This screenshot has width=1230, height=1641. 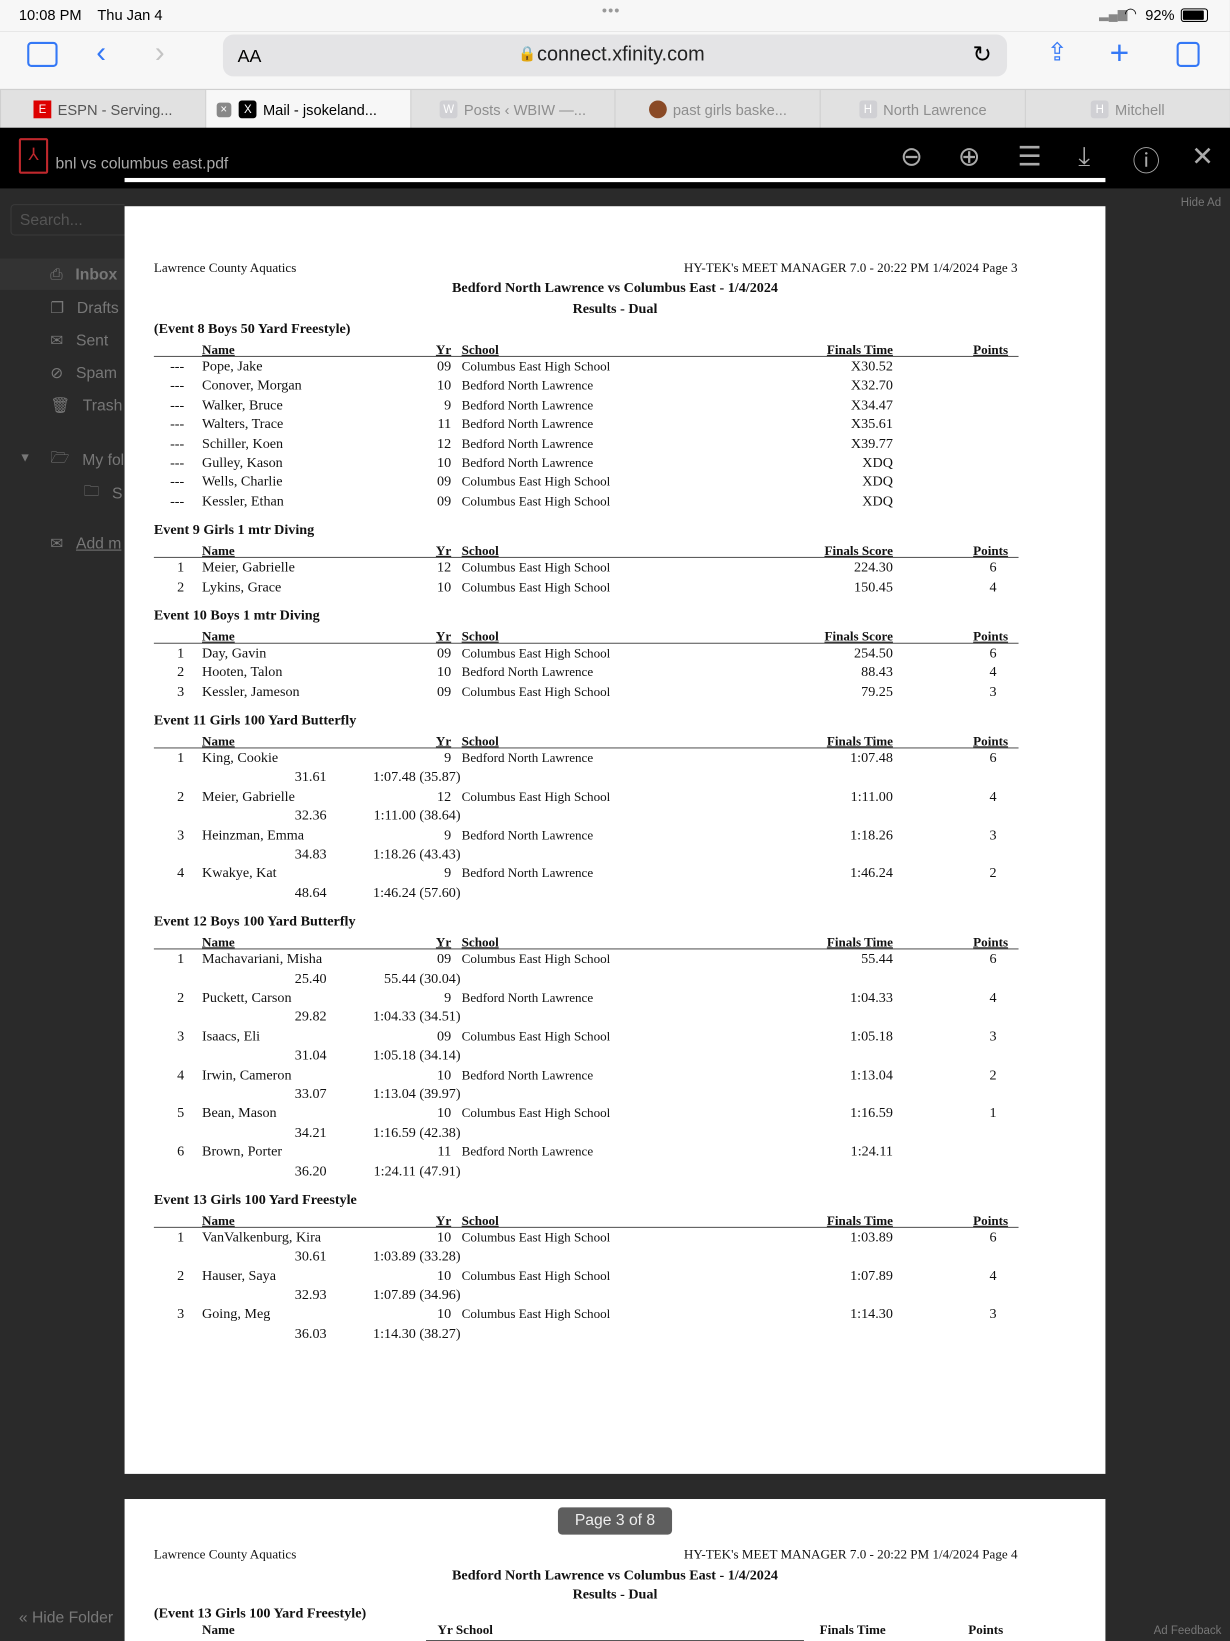 I want to click on swimmer-name: Wells, Charlie, so click(x=242, y=481).